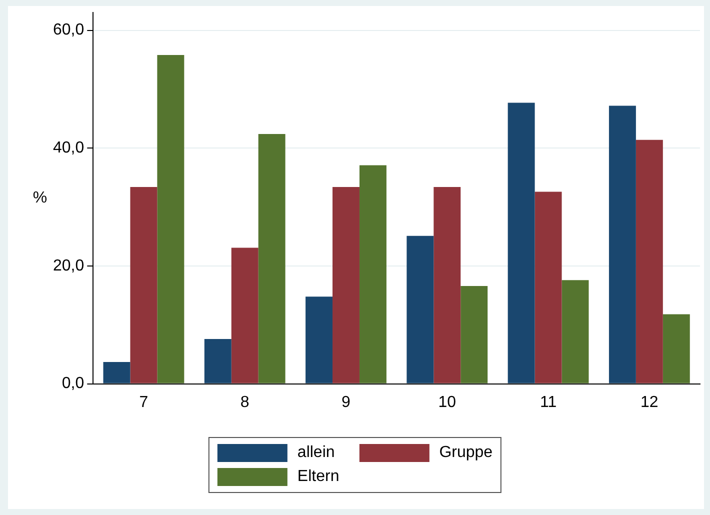  I want to click on y-tick-label: 20,0, so click(68, 265).